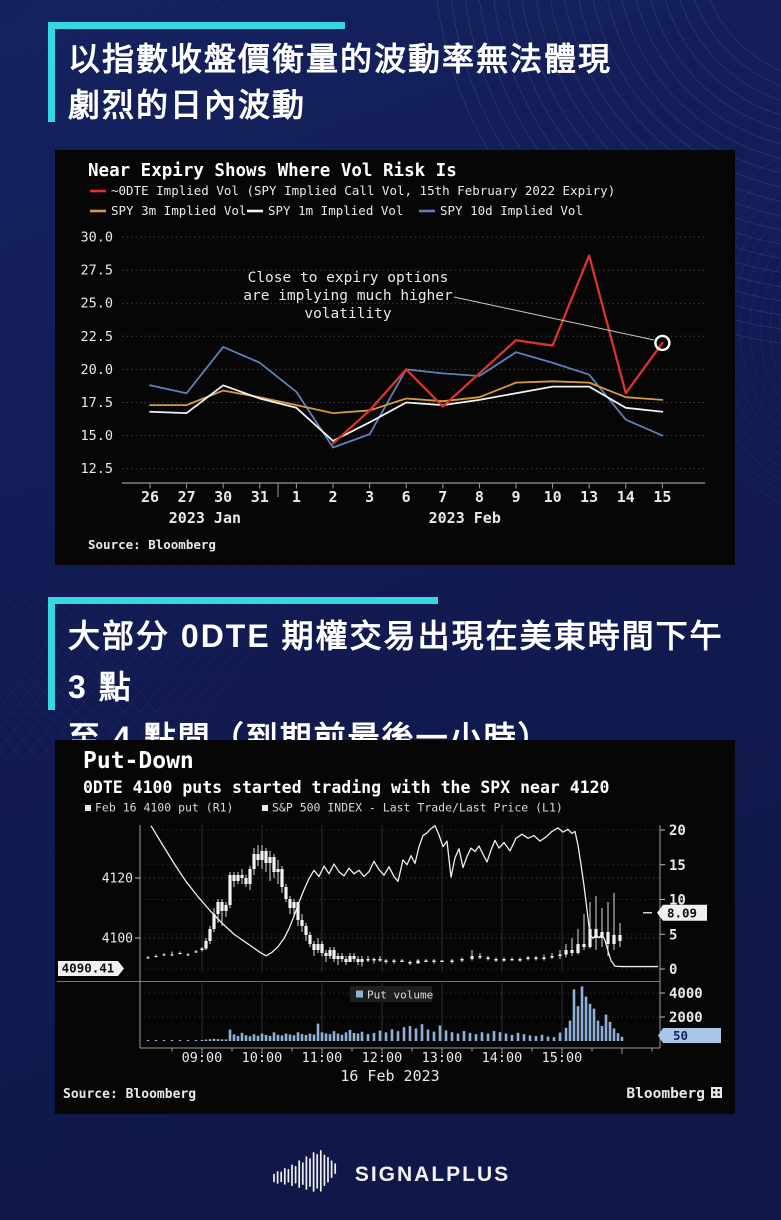 This screenshot has height=1220, width=781. Describe the element at coordinates (223, 497) in the screenshot. I see `svg-text: 30` at that location.